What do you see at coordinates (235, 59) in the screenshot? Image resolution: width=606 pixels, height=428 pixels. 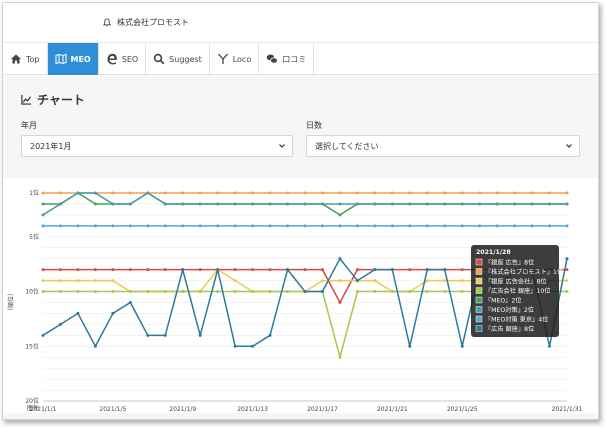 I see `tab-loco: Loco` at bounding box center [235, 59].